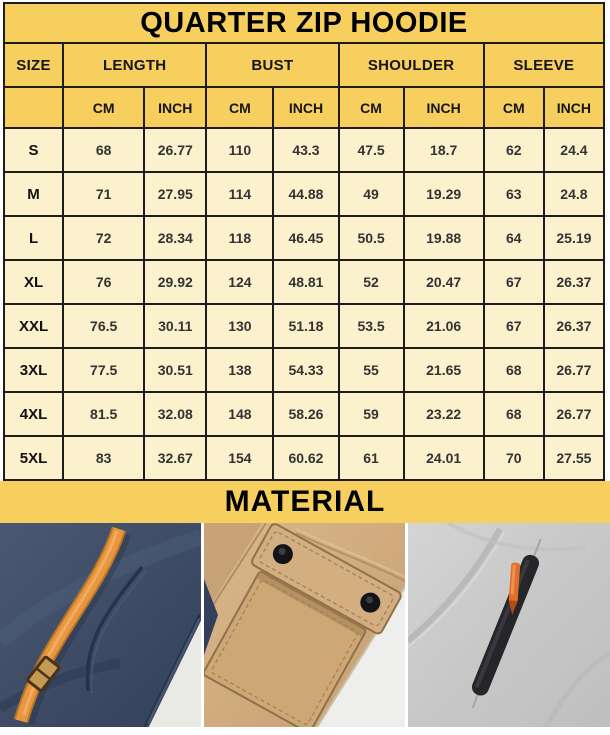 The height and width of the screenshot is (735, 610). I want to click on size-label: L, so click(33, 238).